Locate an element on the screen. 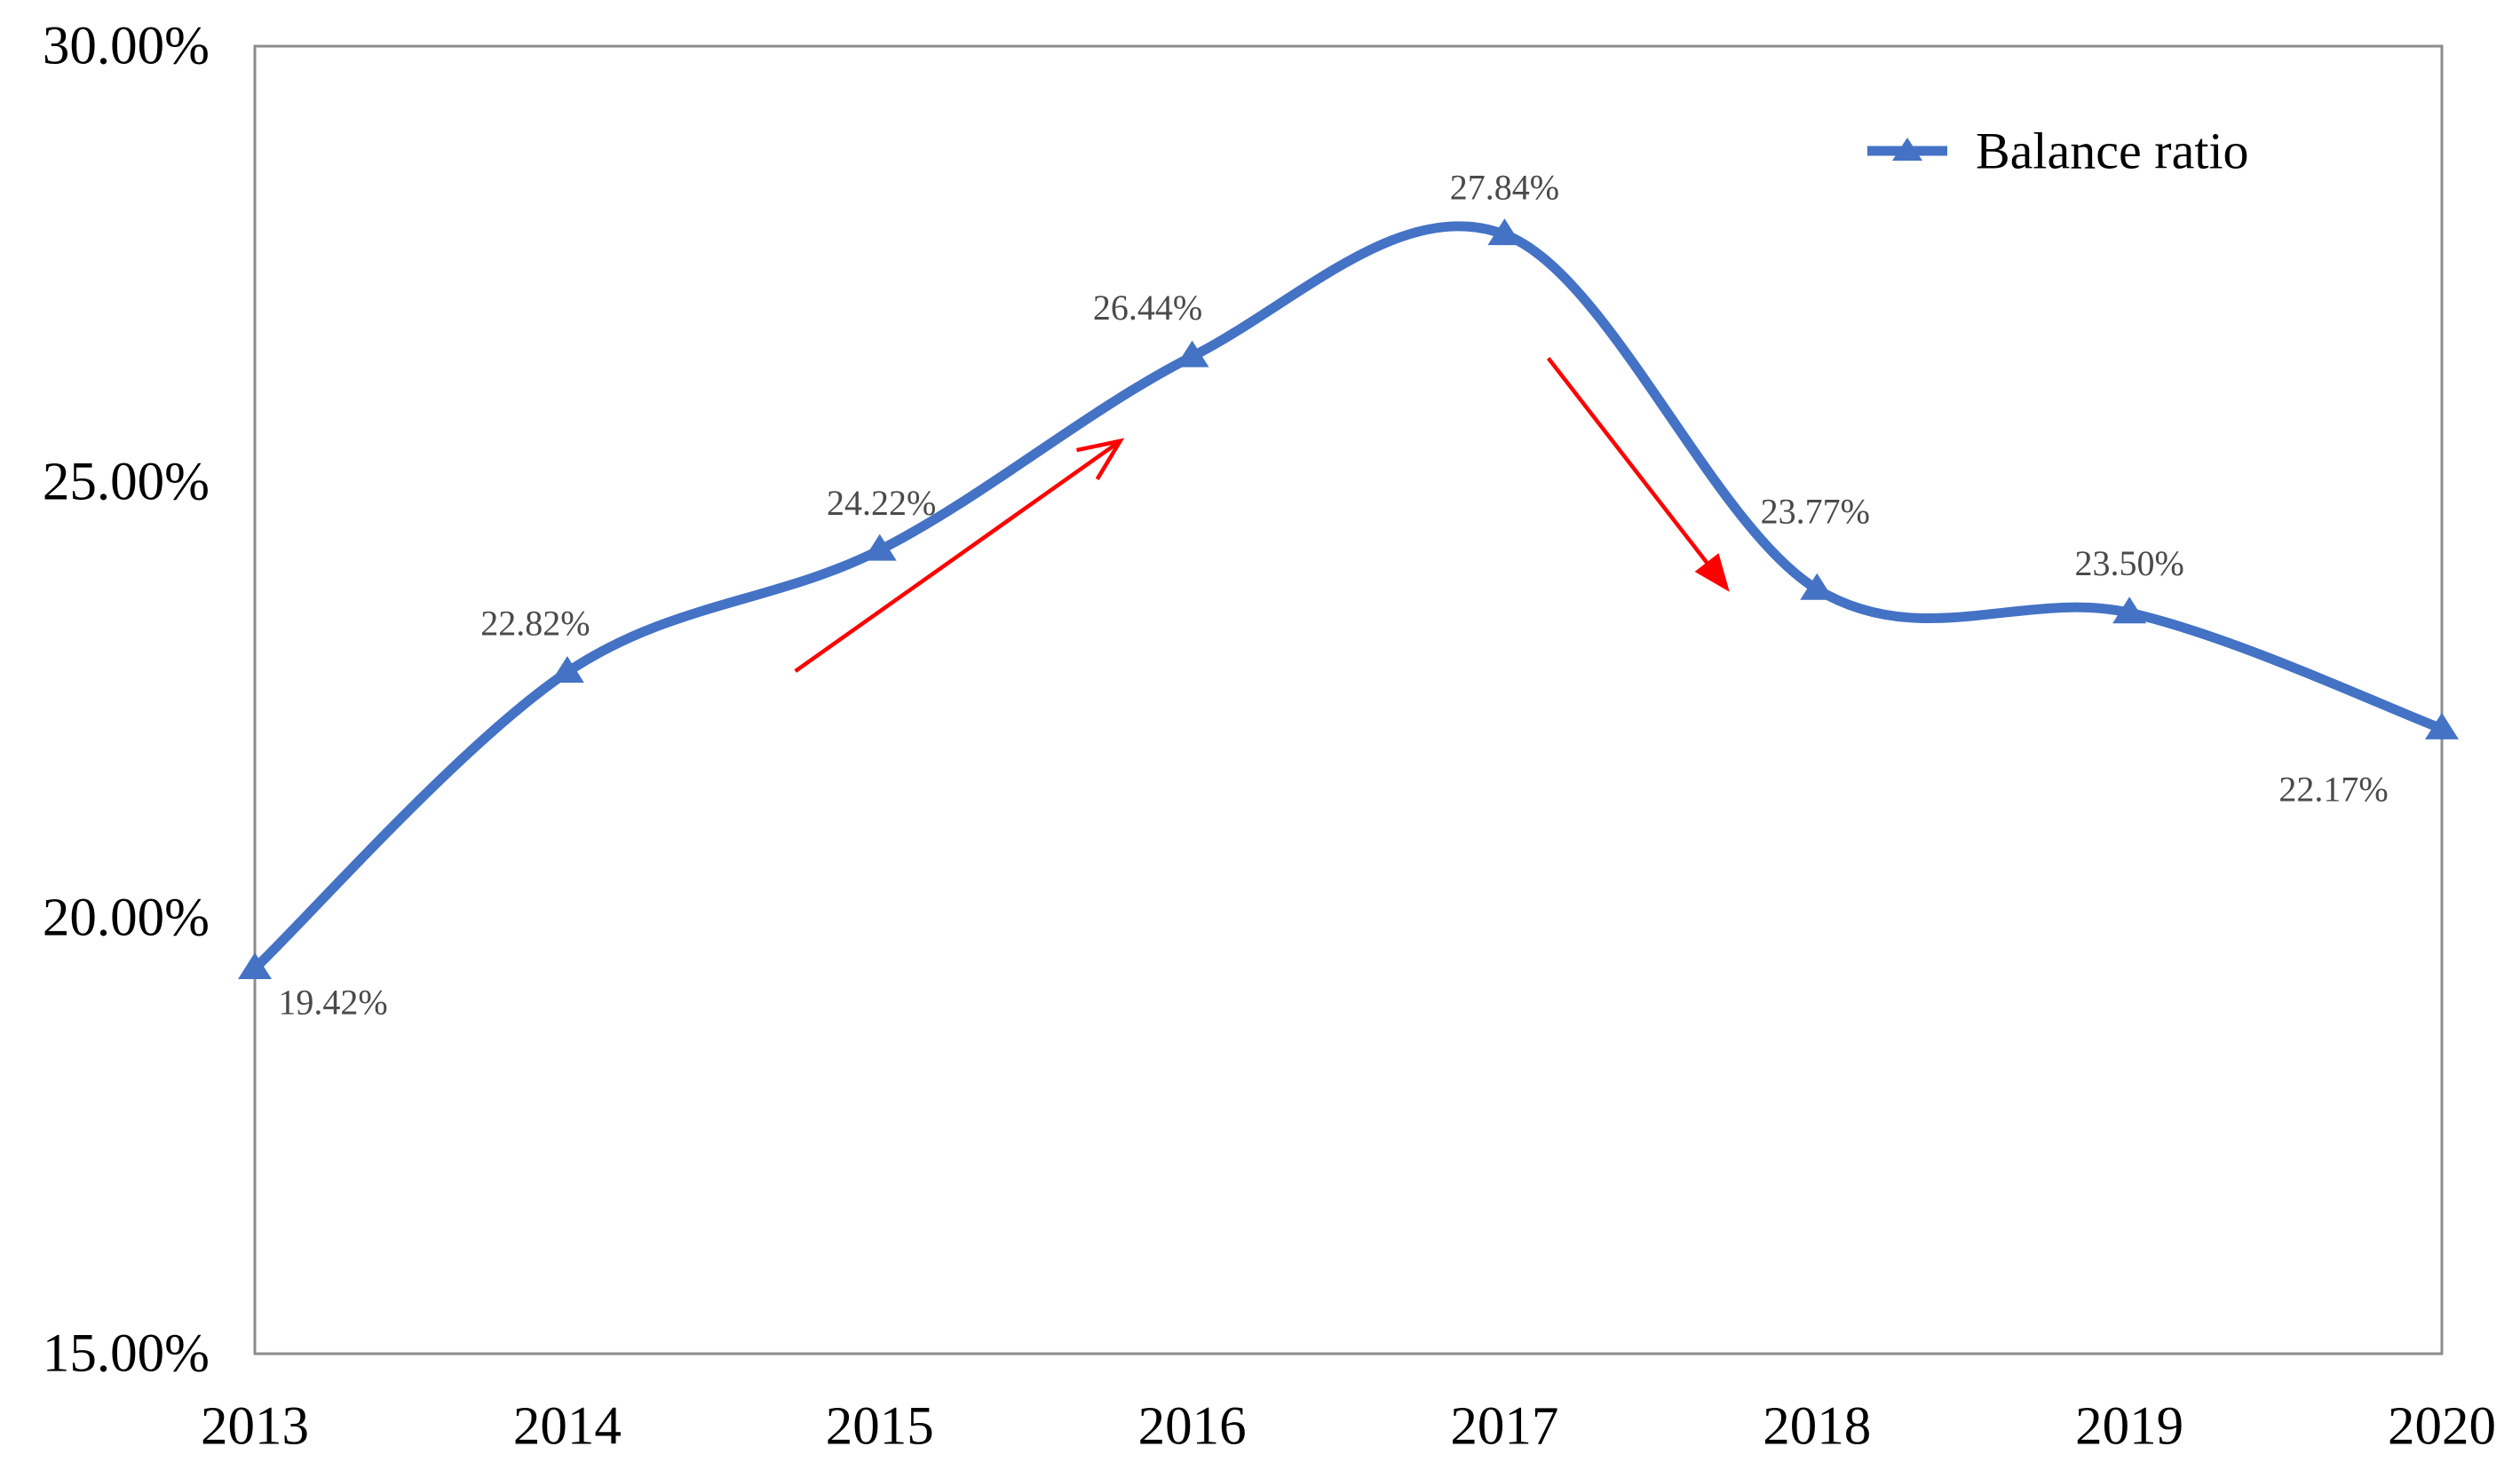 The image size is (2520, 1470). x-axis-tick-label: 2014 is located at coordinates (567, 1427).